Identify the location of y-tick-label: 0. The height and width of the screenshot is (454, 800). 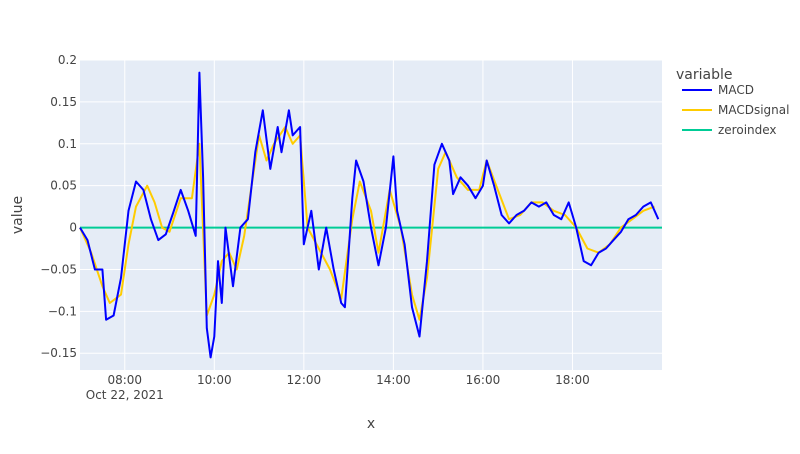
(73, 228).